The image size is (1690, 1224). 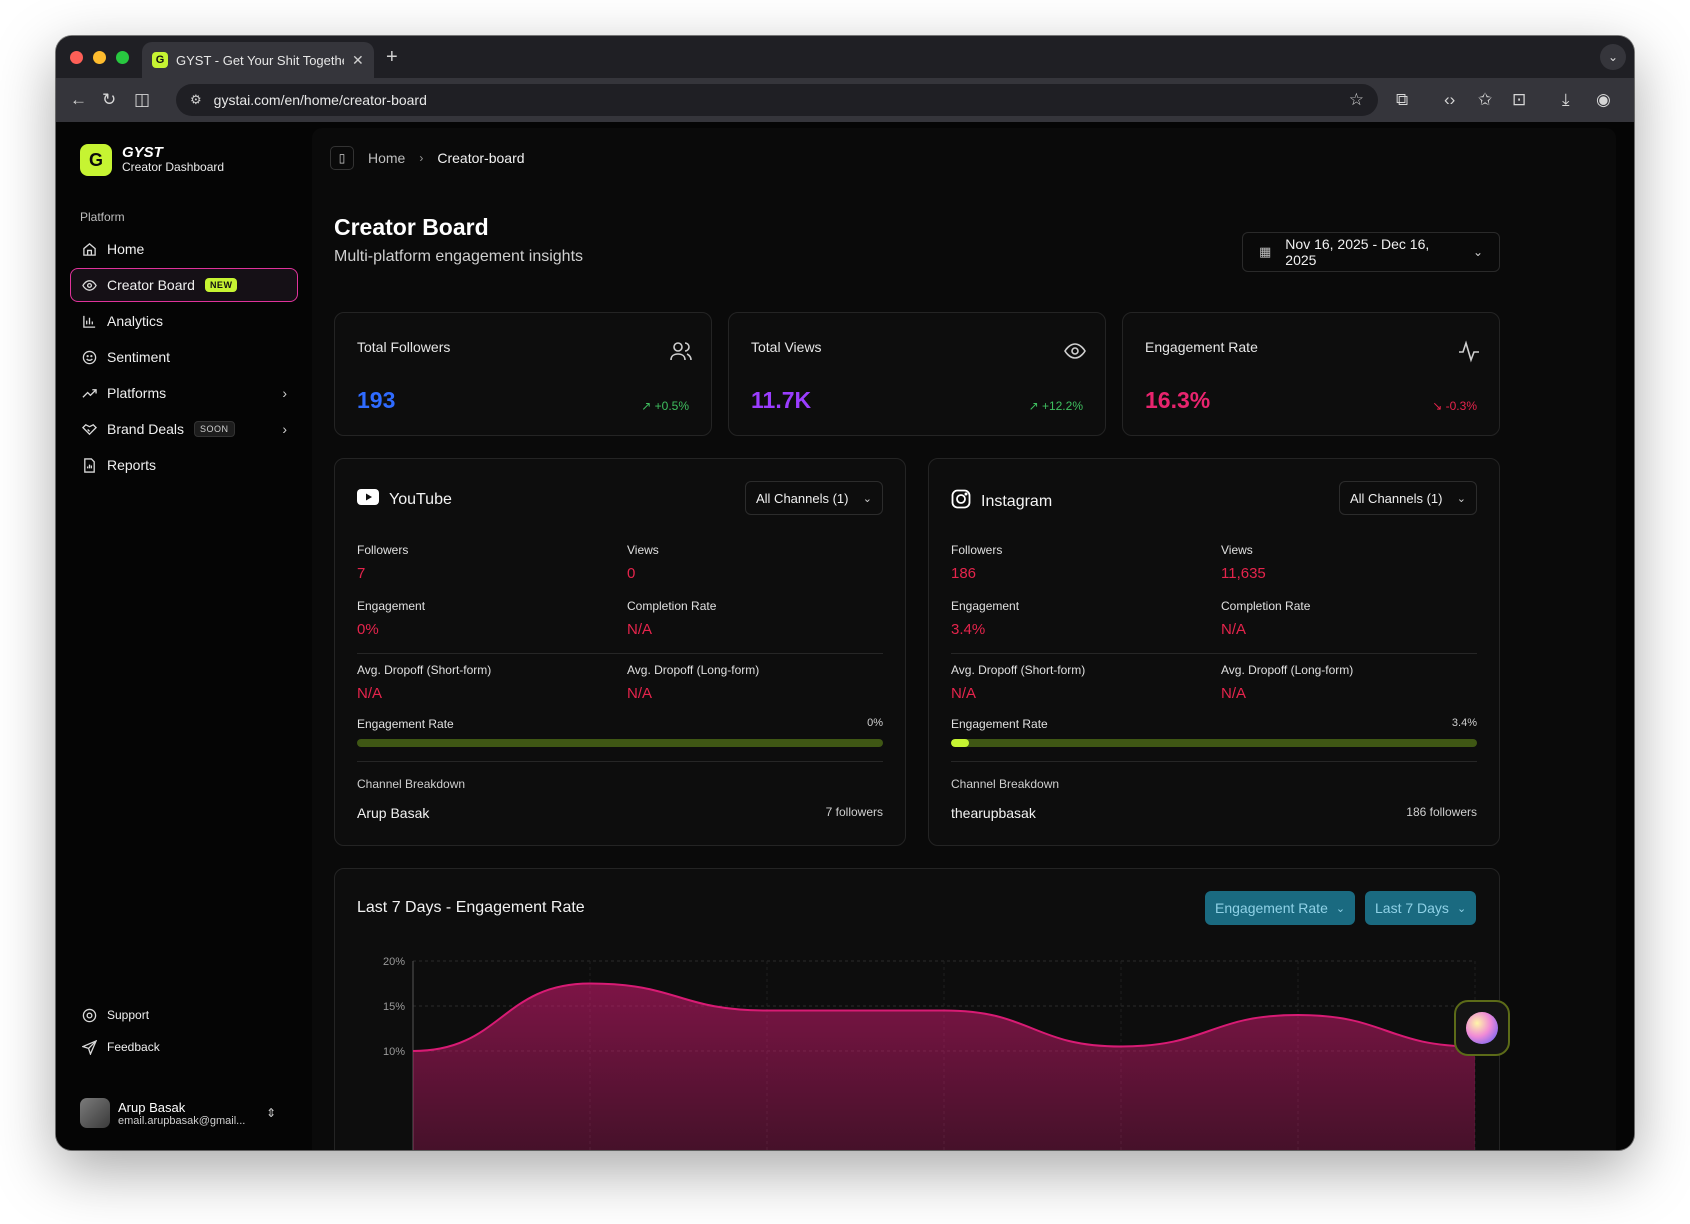 What do you see at coordinates (214, 429) in the screenshot?
I see `soon-badge: SOON` at bounding box center [214, 429].